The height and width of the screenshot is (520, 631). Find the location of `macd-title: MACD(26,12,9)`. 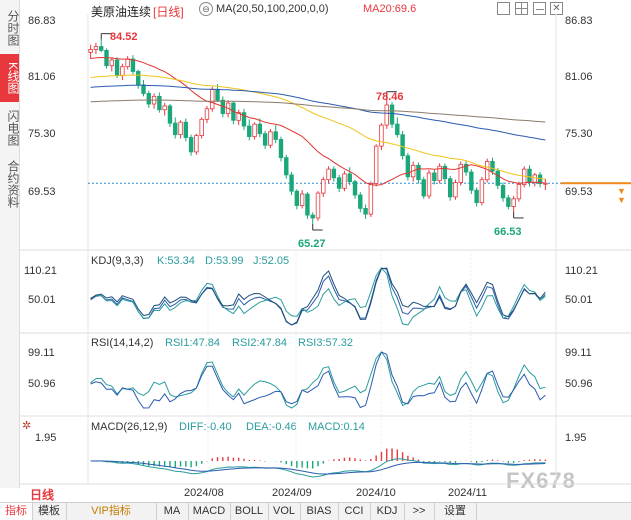

macd-title: MACD(26,12,9) is located at coordinates (129, 427).